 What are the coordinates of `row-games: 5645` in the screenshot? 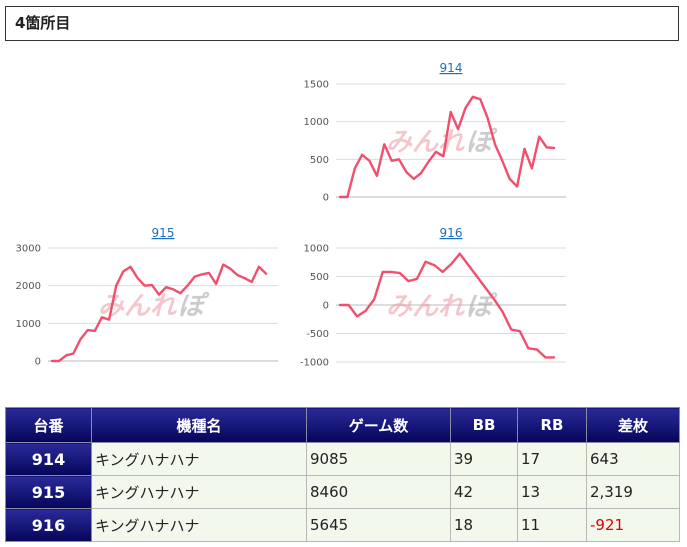 It's located at (378, 525).